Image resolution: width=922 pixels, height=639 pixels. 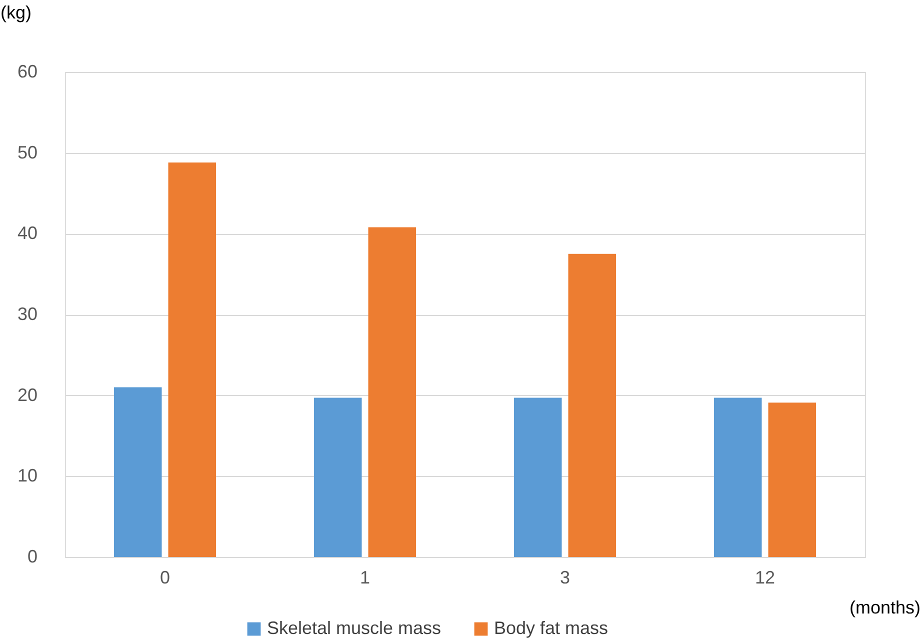 I want to click on y-tick-label: 30, so click(x=27, y=314).